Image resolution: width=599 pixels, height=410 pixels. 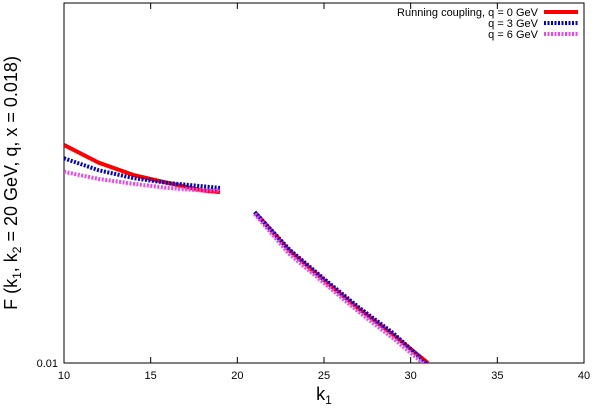 I want to click on y-axis-label: F (k1, k2 = 20 GeV, q, x = 0.018), so click(x=12, y=183).